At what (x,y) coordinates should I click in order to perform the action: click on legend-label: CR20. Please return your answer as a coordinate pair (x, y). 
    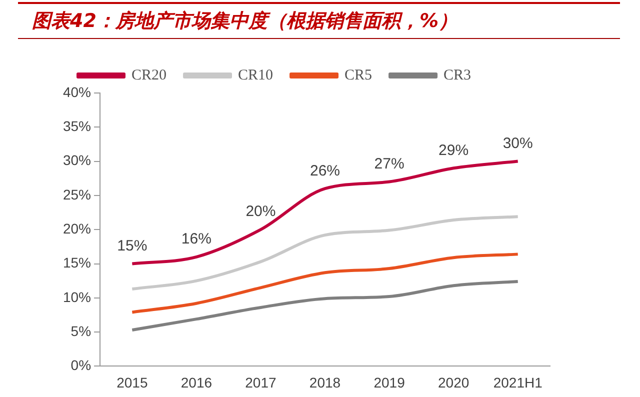
    Looking at the image, I should click on (149, 75).